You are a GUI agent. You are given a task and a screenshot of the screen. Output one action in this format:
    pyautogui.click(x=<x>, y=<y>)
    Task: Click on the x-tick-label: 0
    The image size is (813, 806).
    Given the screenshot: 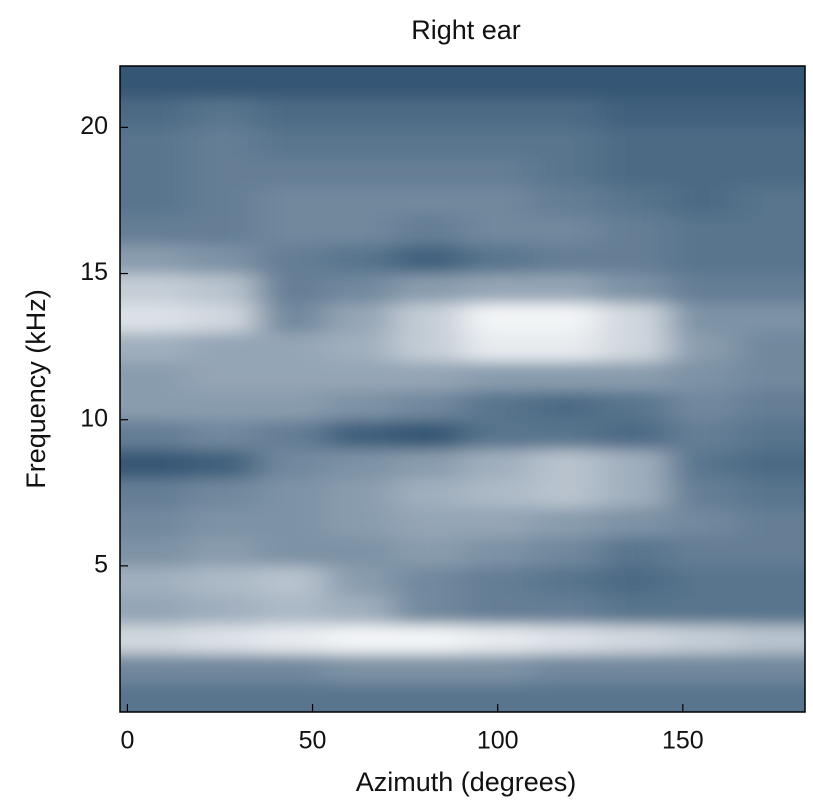 What is the action you would take?
    pyautogui.click(x=127, y=741)
    